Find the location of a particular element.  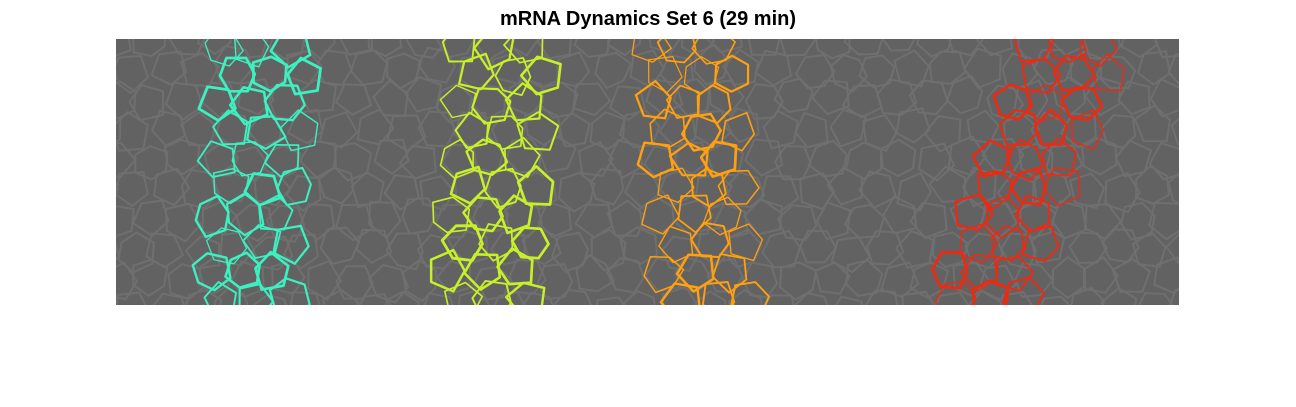

figure-title: mRNA Dynamics Set 6 (29 min) is located at coordinates (647, 19).